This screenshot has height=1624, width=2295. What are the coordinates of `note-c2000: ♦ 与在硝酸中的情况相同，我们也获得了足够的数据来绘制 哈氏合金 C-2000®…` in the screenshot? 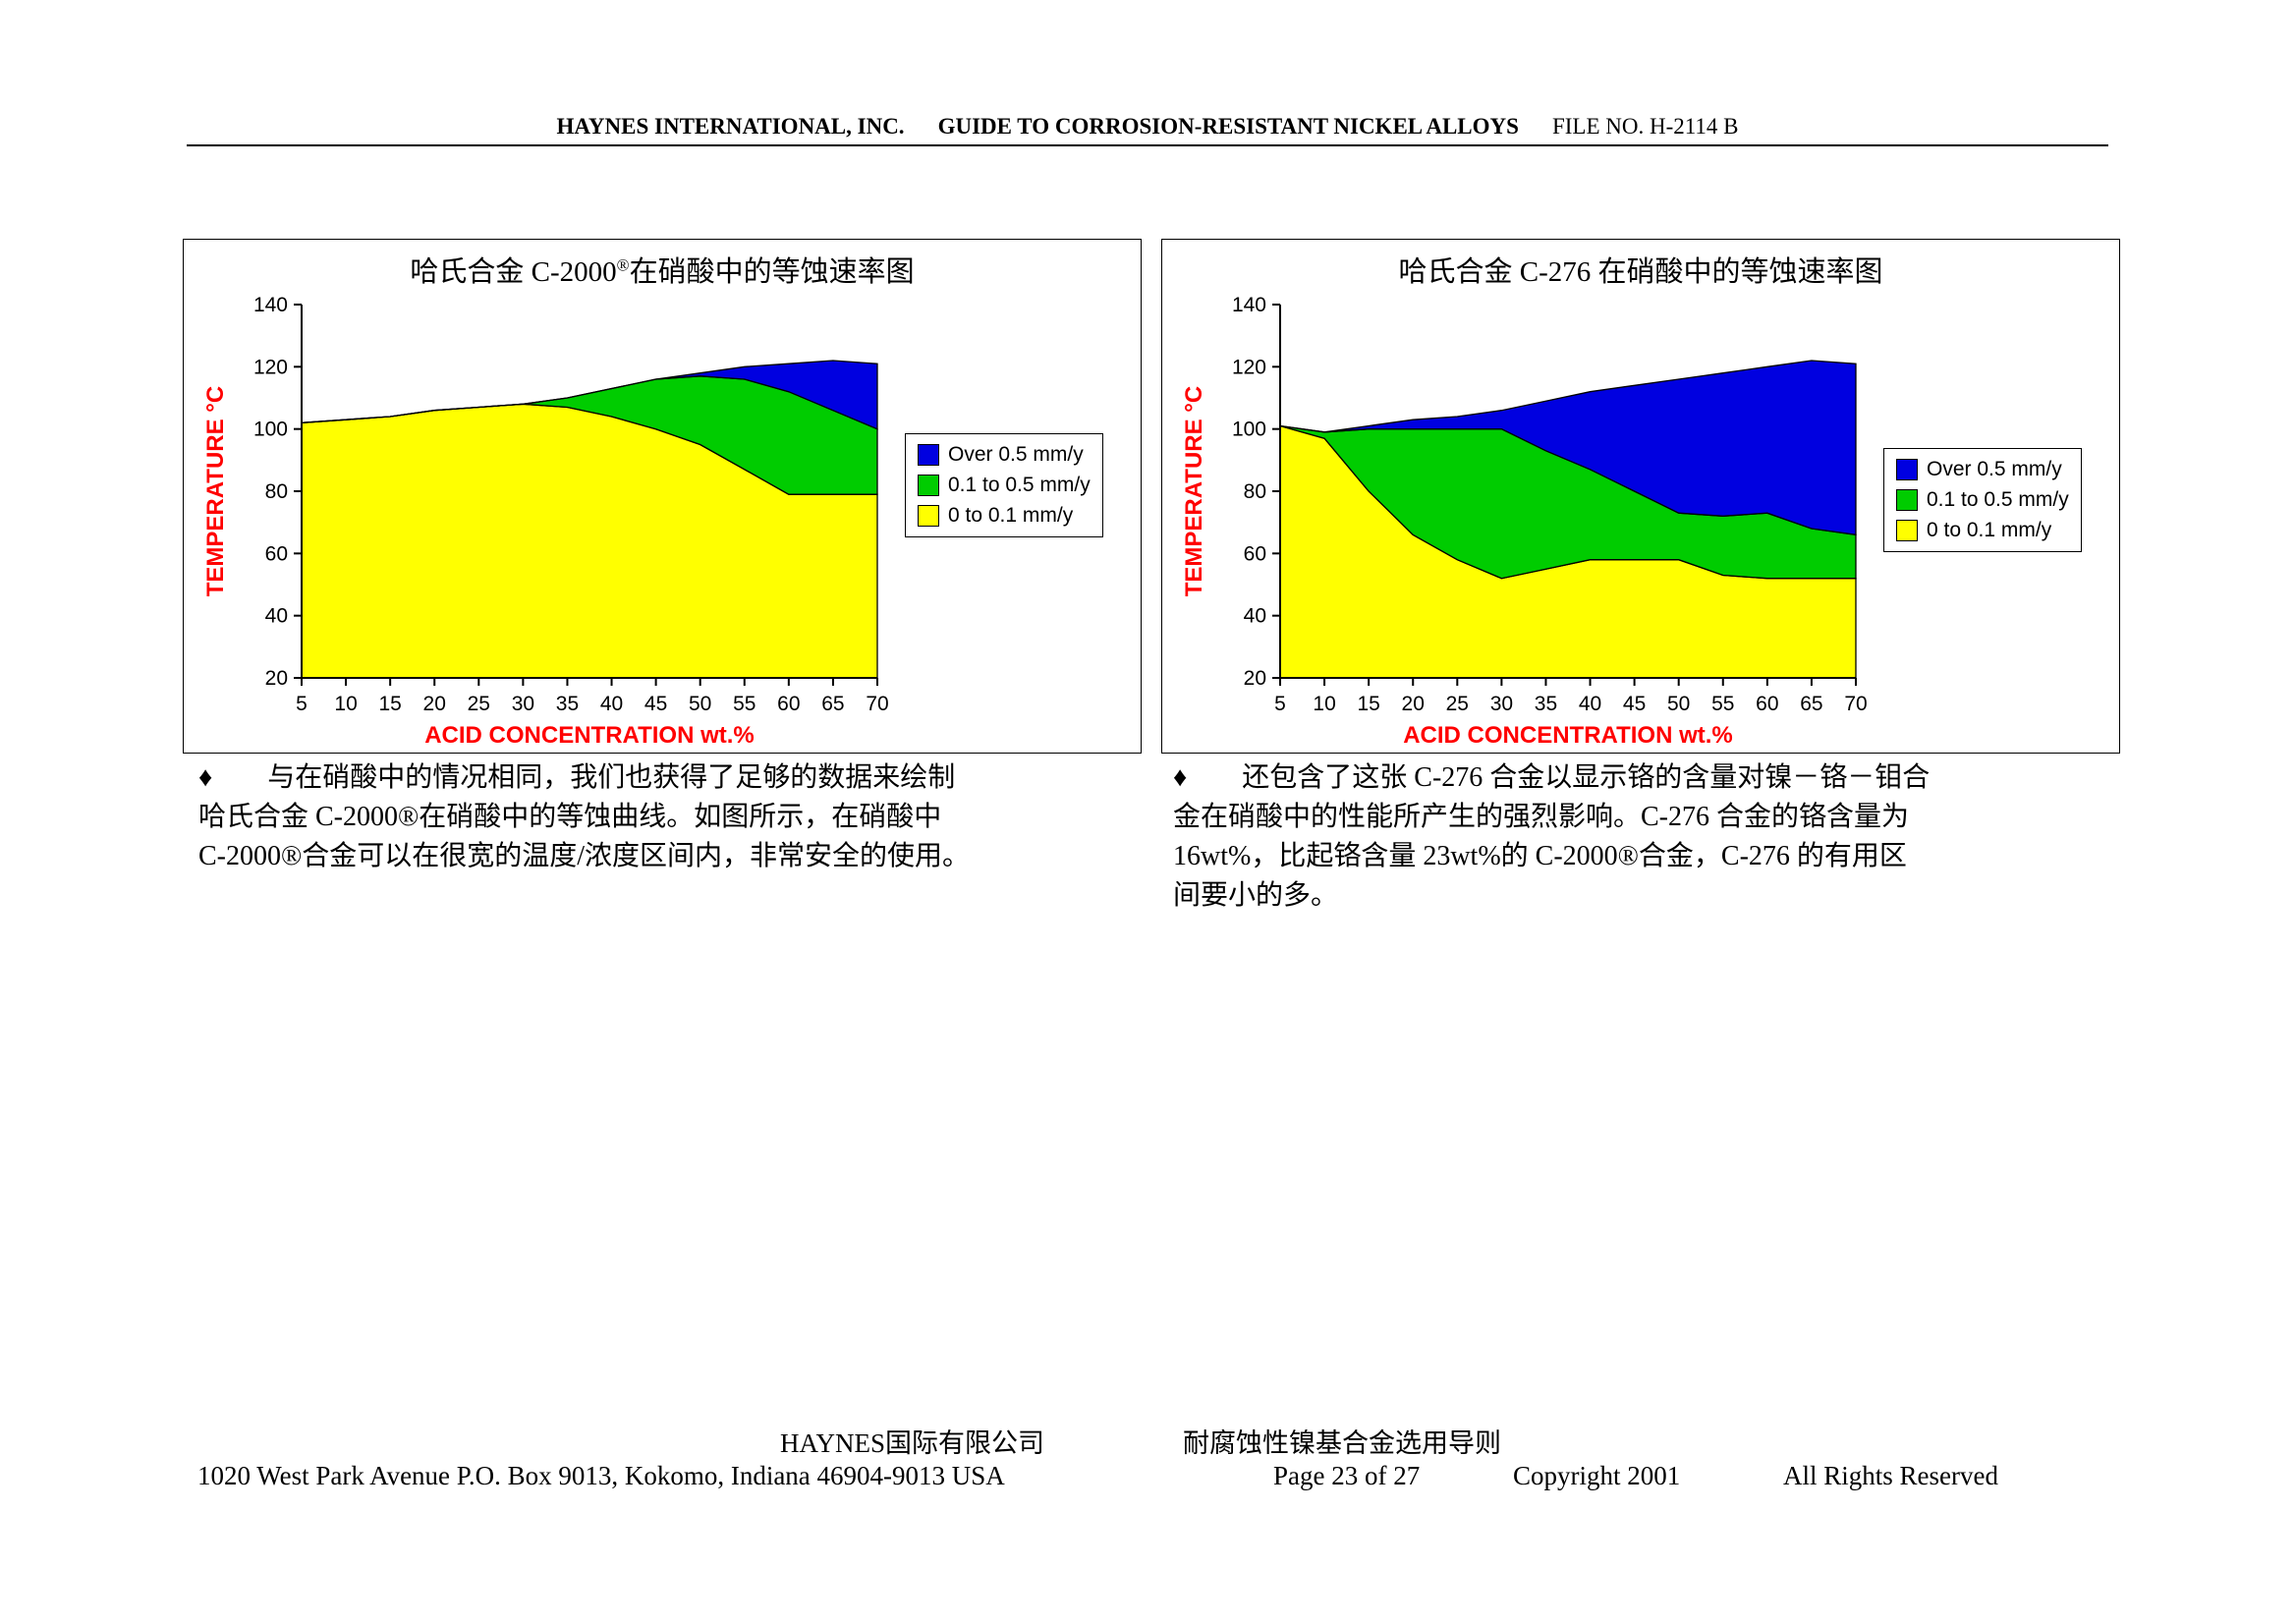 It's located at (585, 817).